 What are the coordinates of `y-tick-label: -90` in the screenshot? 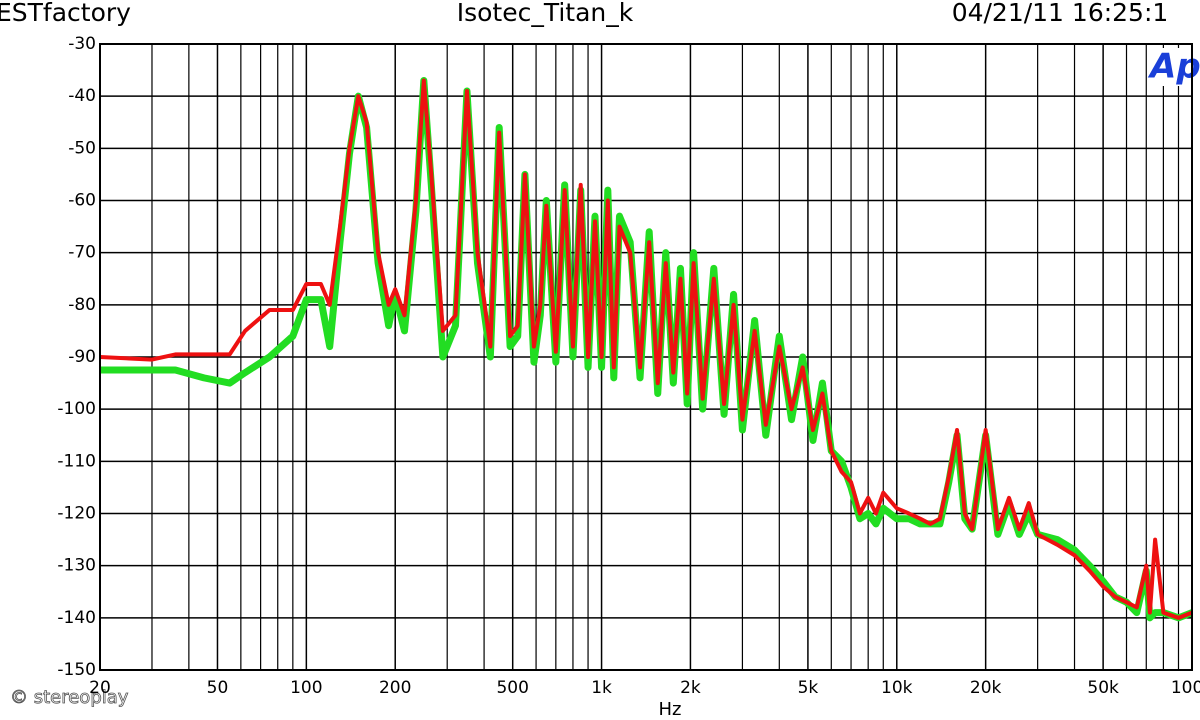 It's located at (82, 357).